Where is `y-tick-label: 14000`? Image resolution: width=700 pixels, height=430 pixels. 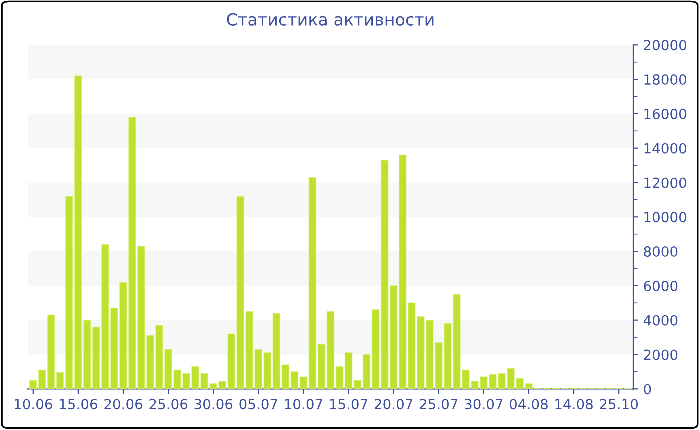 y-tick-label: 14000 is located at coordinates (665, 148).